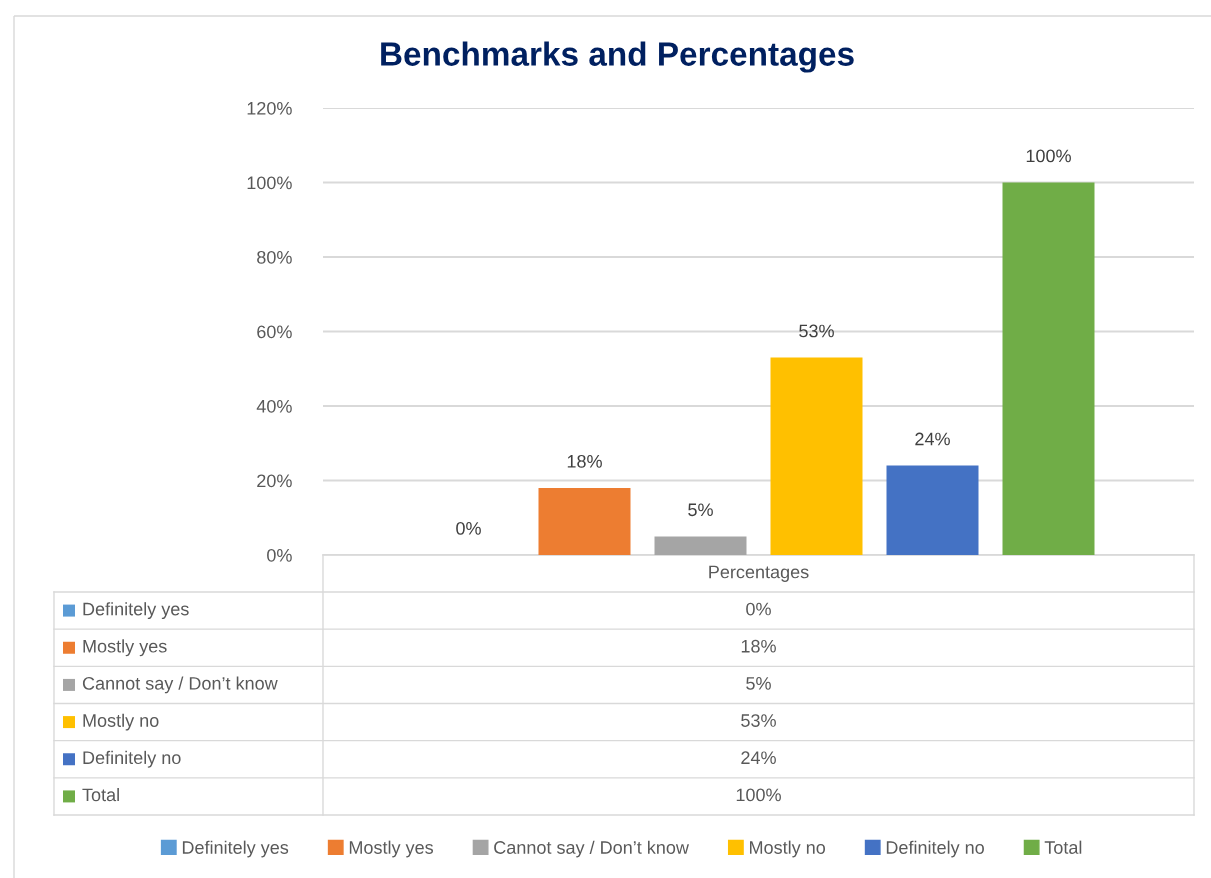  I want to click on y-tick-label: 100%, so click(269, 183).